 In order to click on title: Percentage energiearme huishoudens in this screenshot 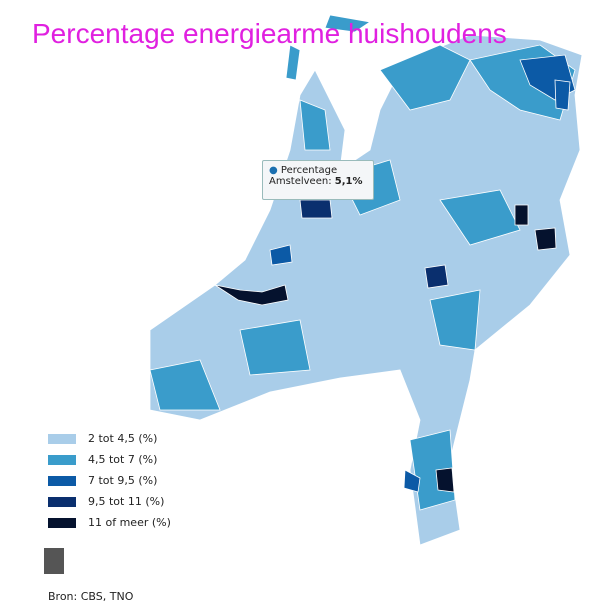, I will do `click(269, 33)`.